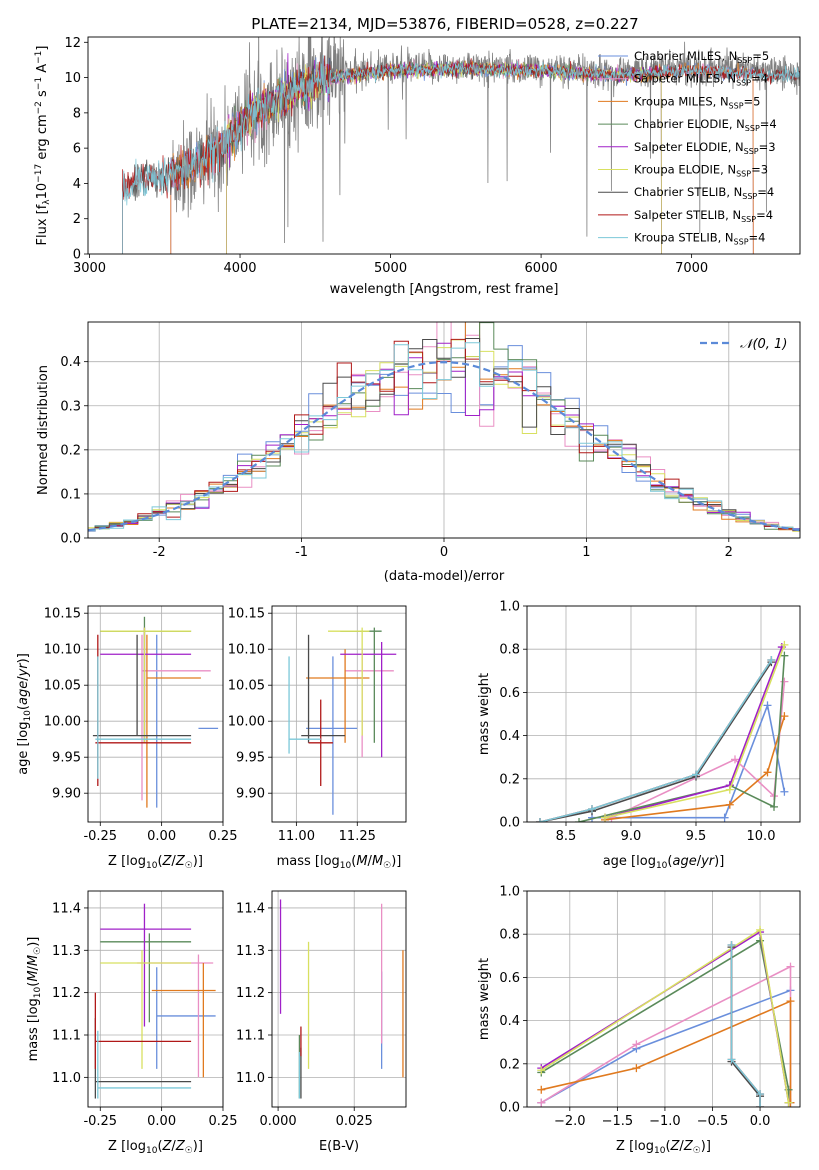 This screenshot has width=819, height=1170. Describe the element at coordinates (444, 289) in the screenshot. I see `x-axis-label: wavelength [Angstrom, rest frame]` at that location.